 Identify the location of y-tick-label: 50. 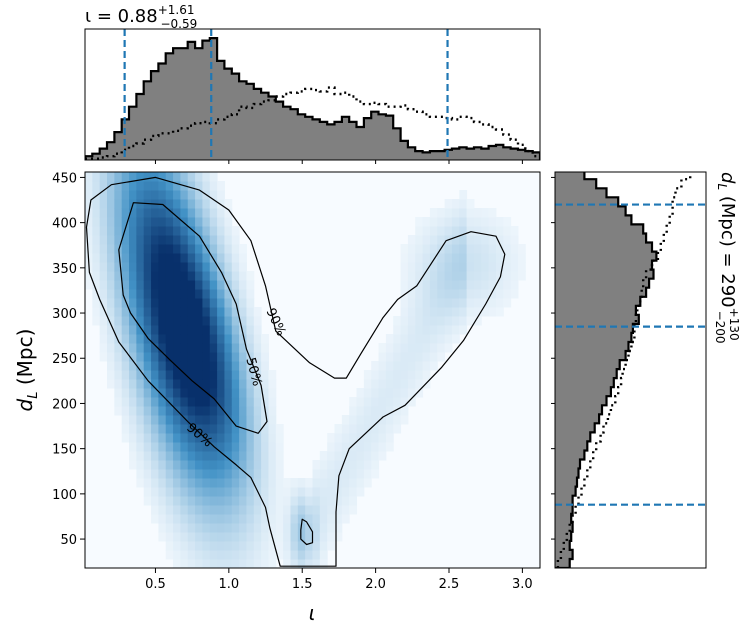
(68, 540).